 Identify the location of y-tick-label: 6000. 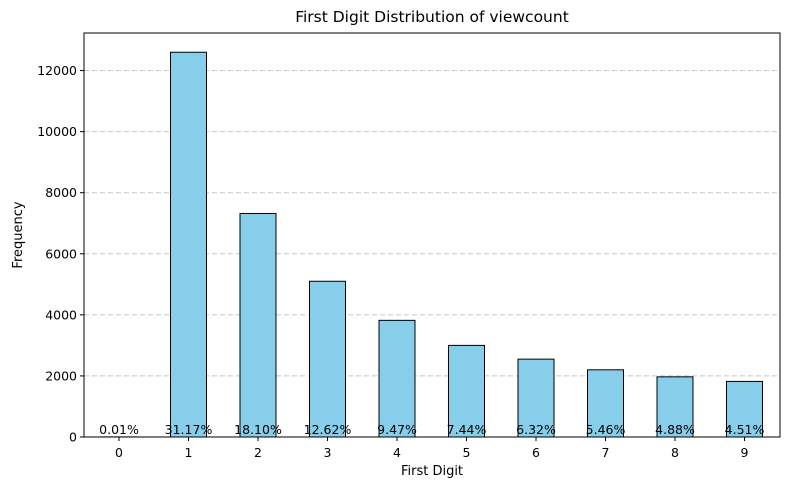
(61, 253).